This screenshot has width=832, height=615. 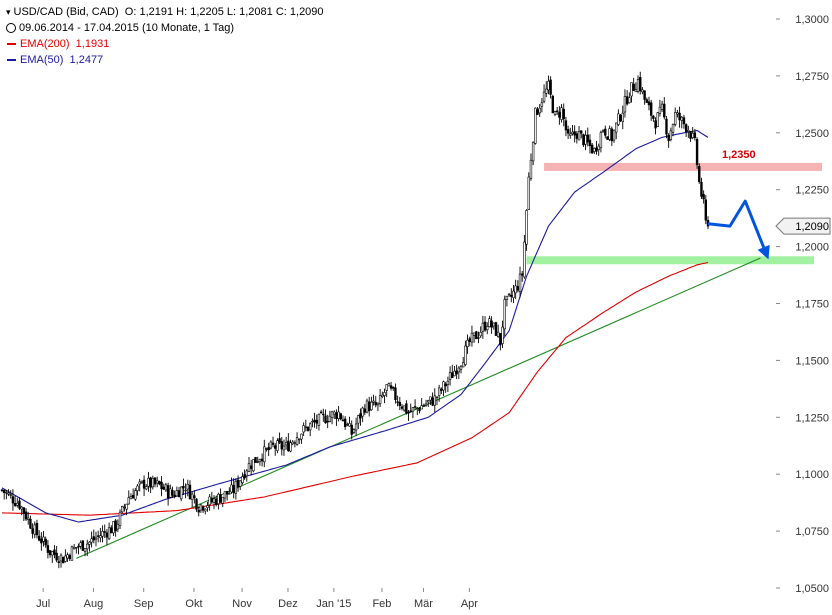 What do you see at coordinates (224, 12) in the screenshot?
I see `ohlc-values: O: 1,2191 H: 1,2205 L: 1,2081 C: 1,2090` at bounding box center [224, 12].